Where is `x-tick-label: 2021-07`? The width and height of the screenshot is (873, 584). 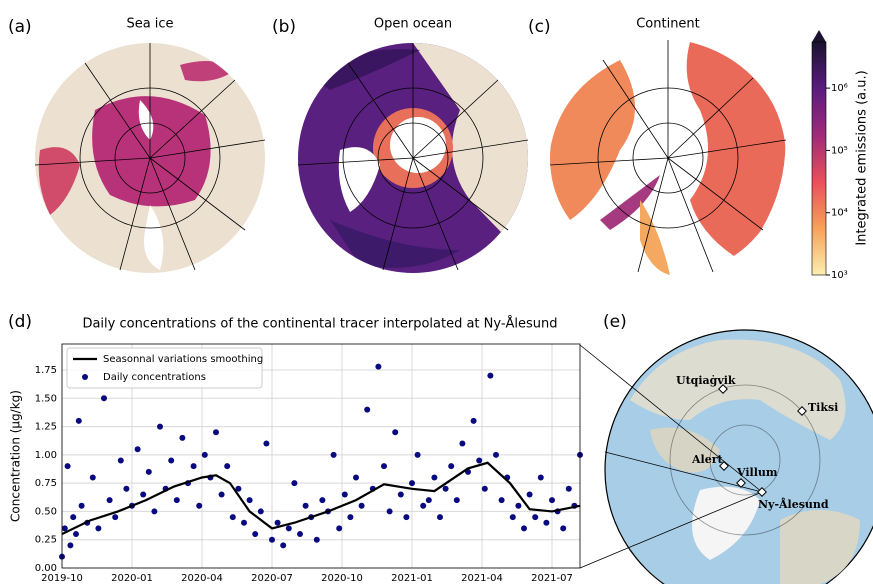 x-tick-label: 2021-07 is located at coordinates (552, 578).